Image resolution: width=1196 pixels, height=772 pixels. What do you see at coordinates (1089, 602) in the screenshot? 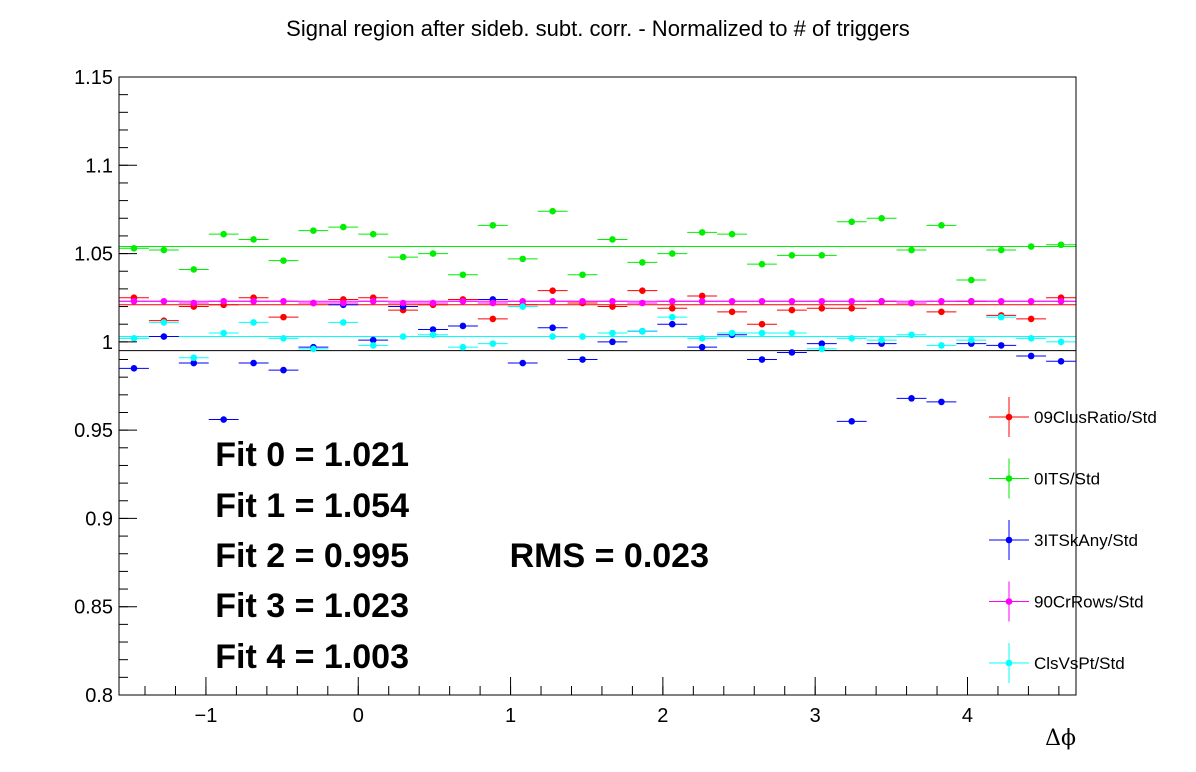
I see `legend-label: 90CrRows/Std` at bounding box center [1089, 602].